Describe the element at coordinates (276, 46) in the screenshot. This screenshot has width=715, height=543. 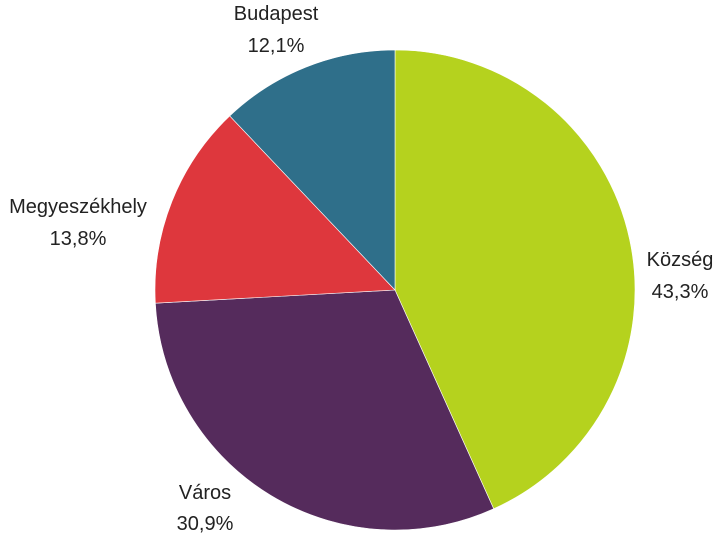
I see `slice-value-budapest: 12,1%` at that location.